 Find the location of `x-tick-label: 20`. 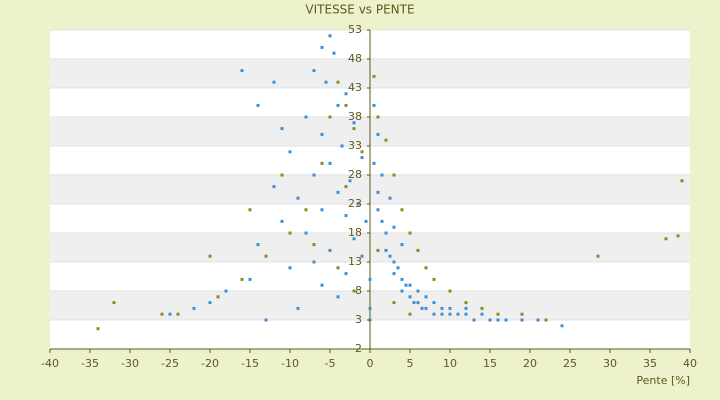

x-tick-label: 20 is located at coordinates (530, 363).